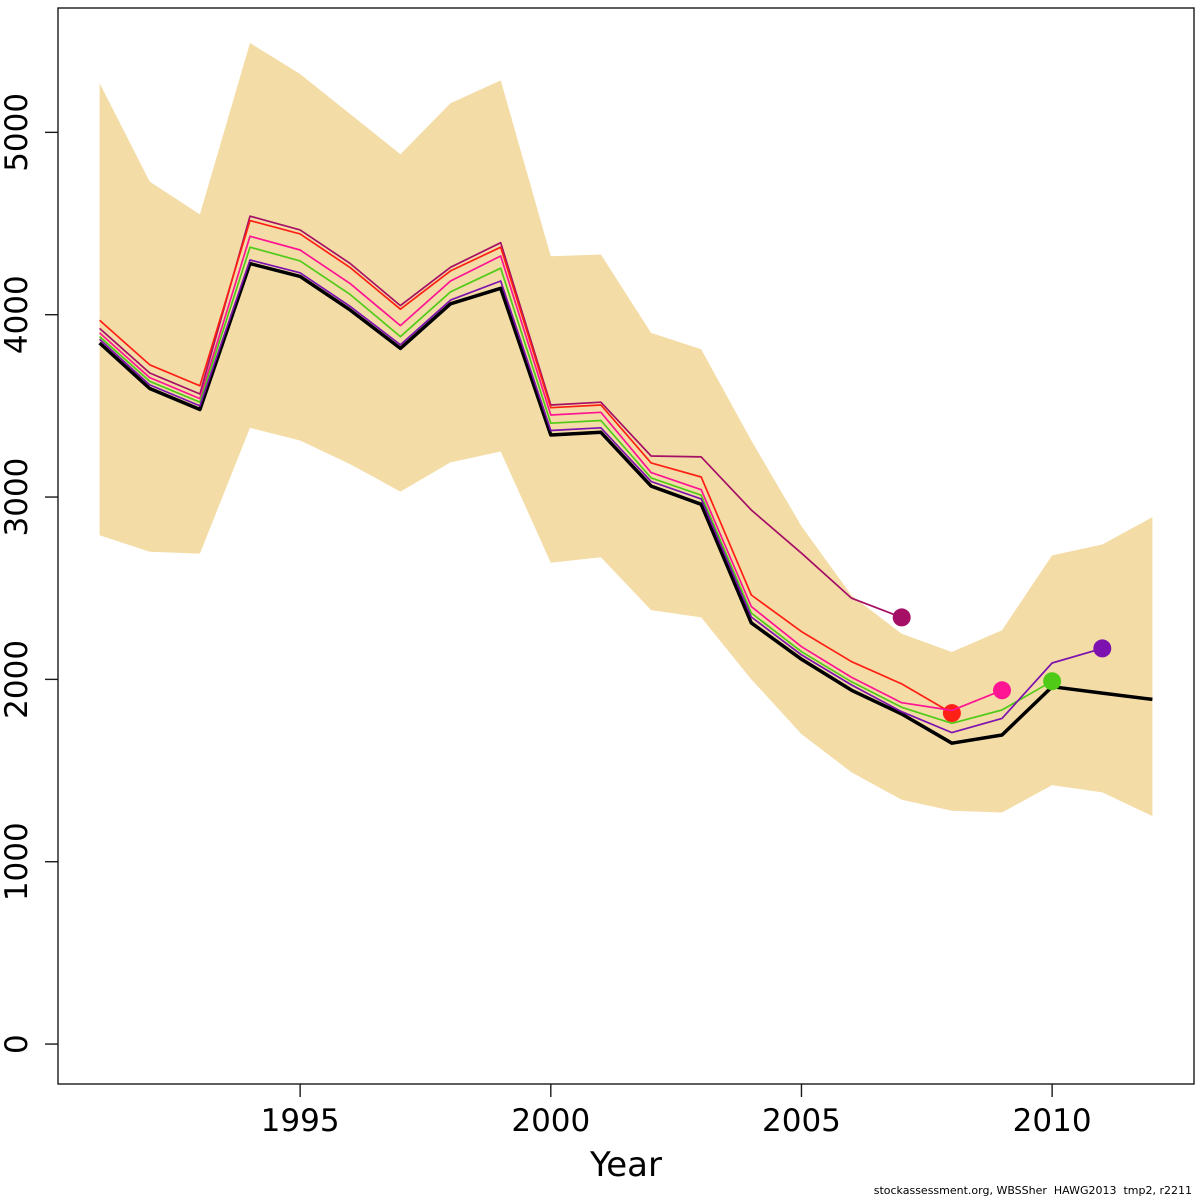 The width and height of the screenshot is (1200, 1204). Describe the element at coordinates (17, 314) in the screenshot. I see `y-tick-label: 4000` at that location.